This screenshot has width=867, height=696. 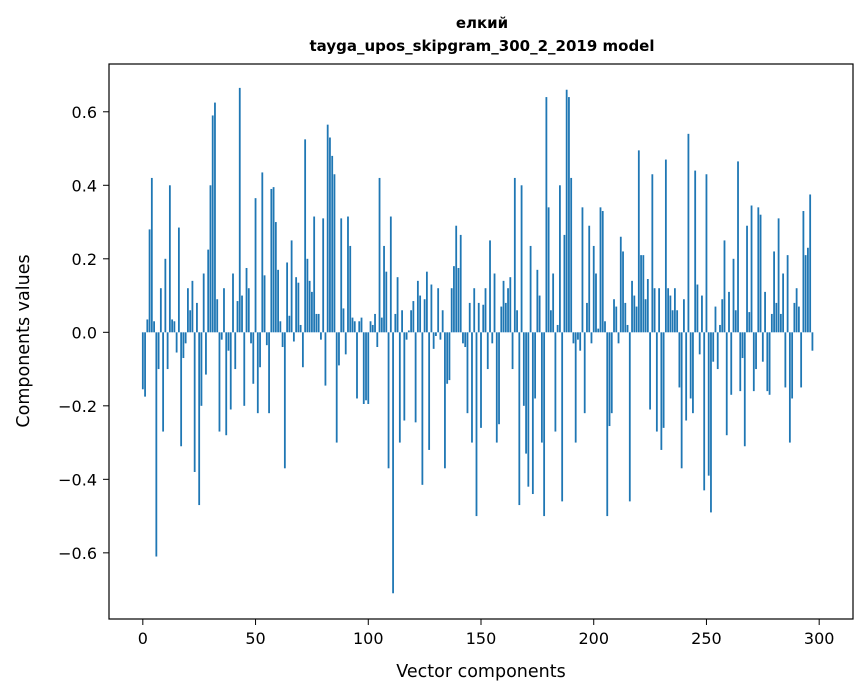 What do you see at coordinates (84, 332) in the screenshot?
I see `y-tick-label: 0.0` at bounding box center [84, 332].